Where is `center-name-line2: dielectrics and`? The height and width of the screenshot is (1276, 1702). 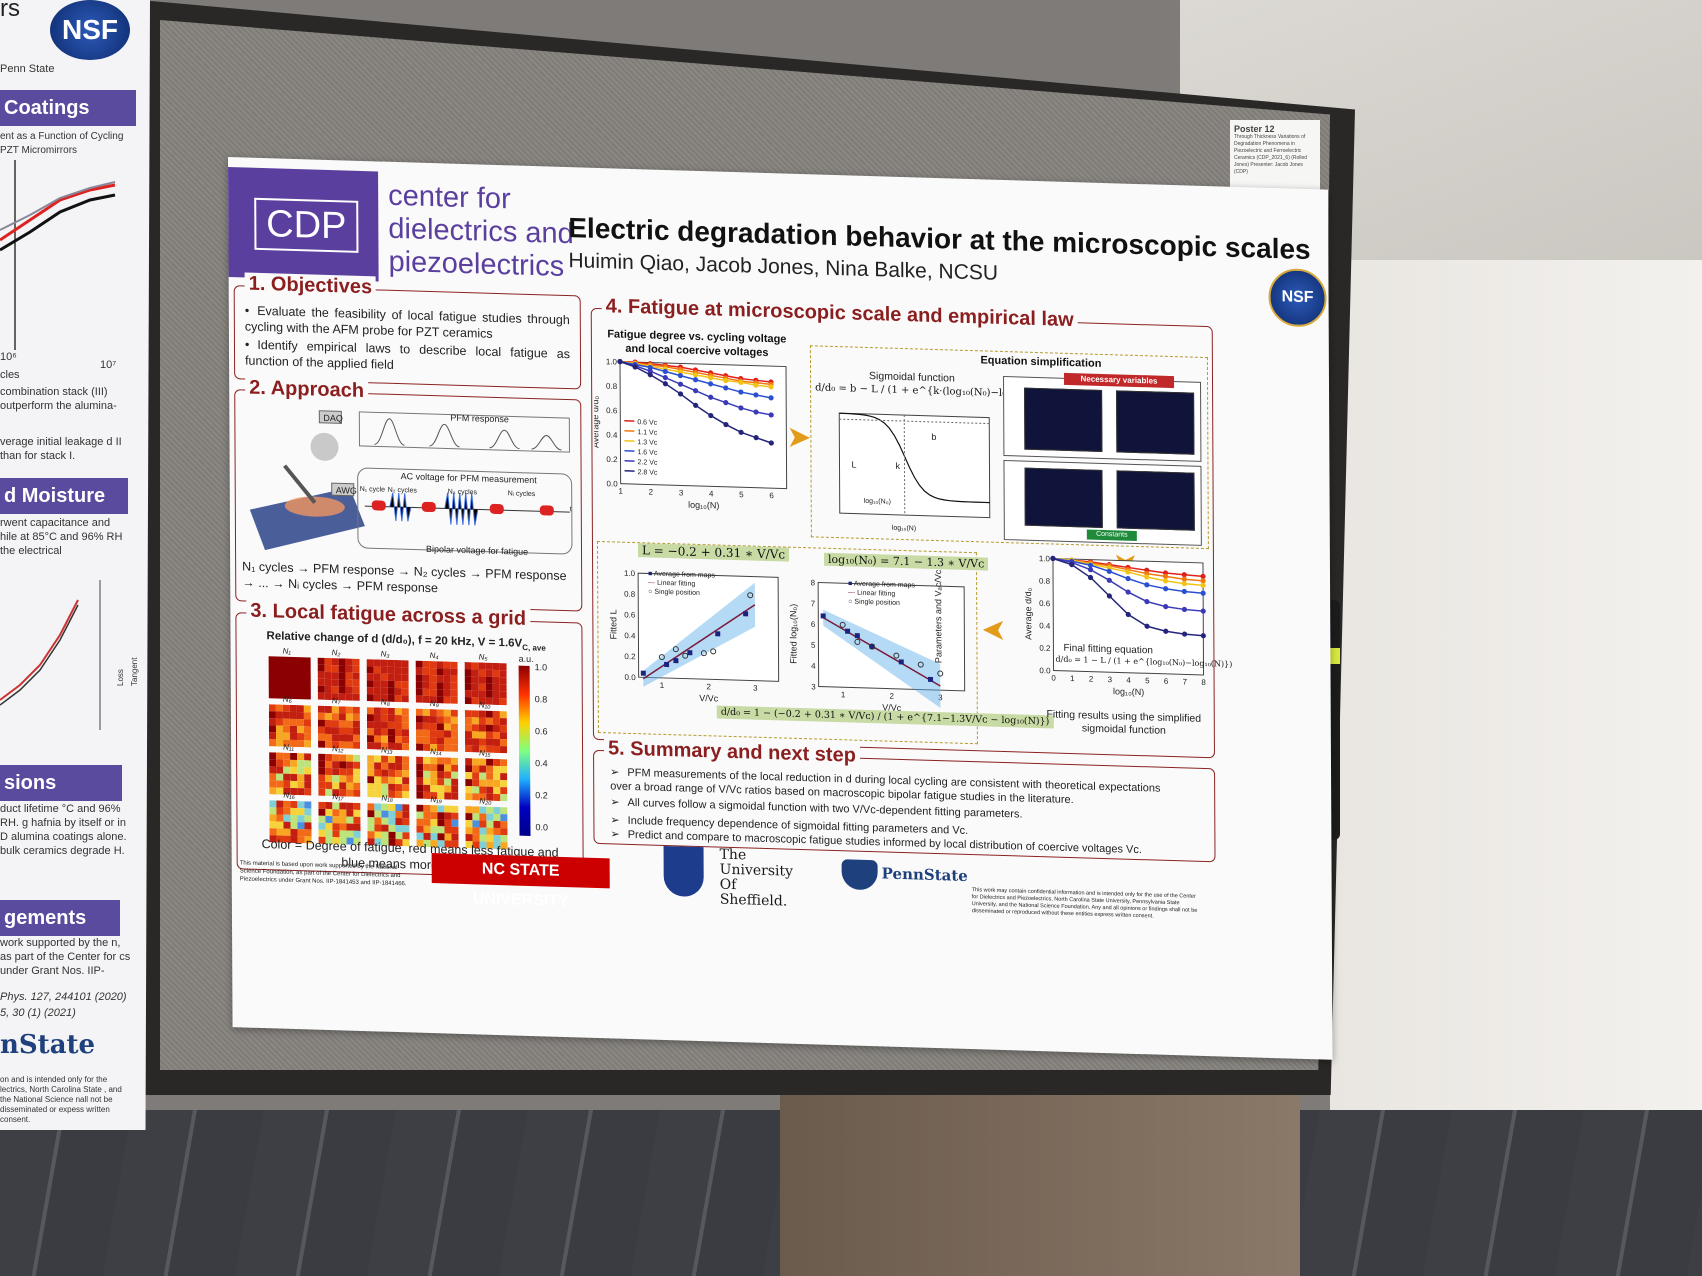
center-name-line2: dielectrics and is located at coordinates (481, 231).